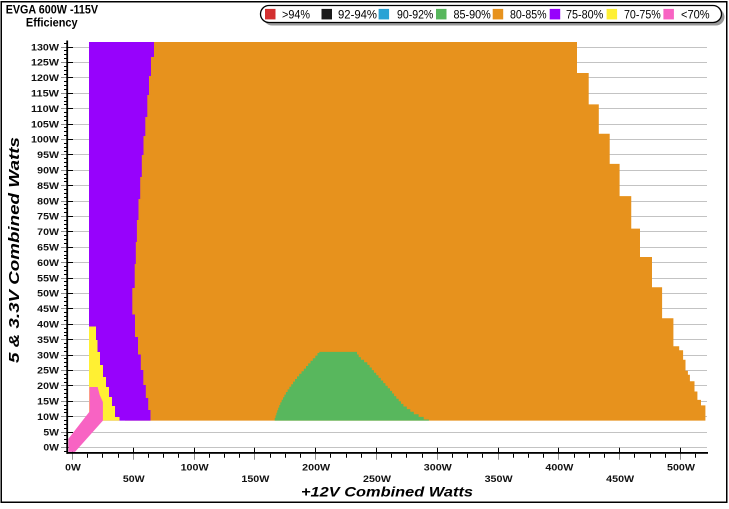 The image size is (729, 509). What do you see at coordinates (387, 492) in the screenshot?
I see `svg-text: +12V Combined Watts` at bounding box center [387, 492].